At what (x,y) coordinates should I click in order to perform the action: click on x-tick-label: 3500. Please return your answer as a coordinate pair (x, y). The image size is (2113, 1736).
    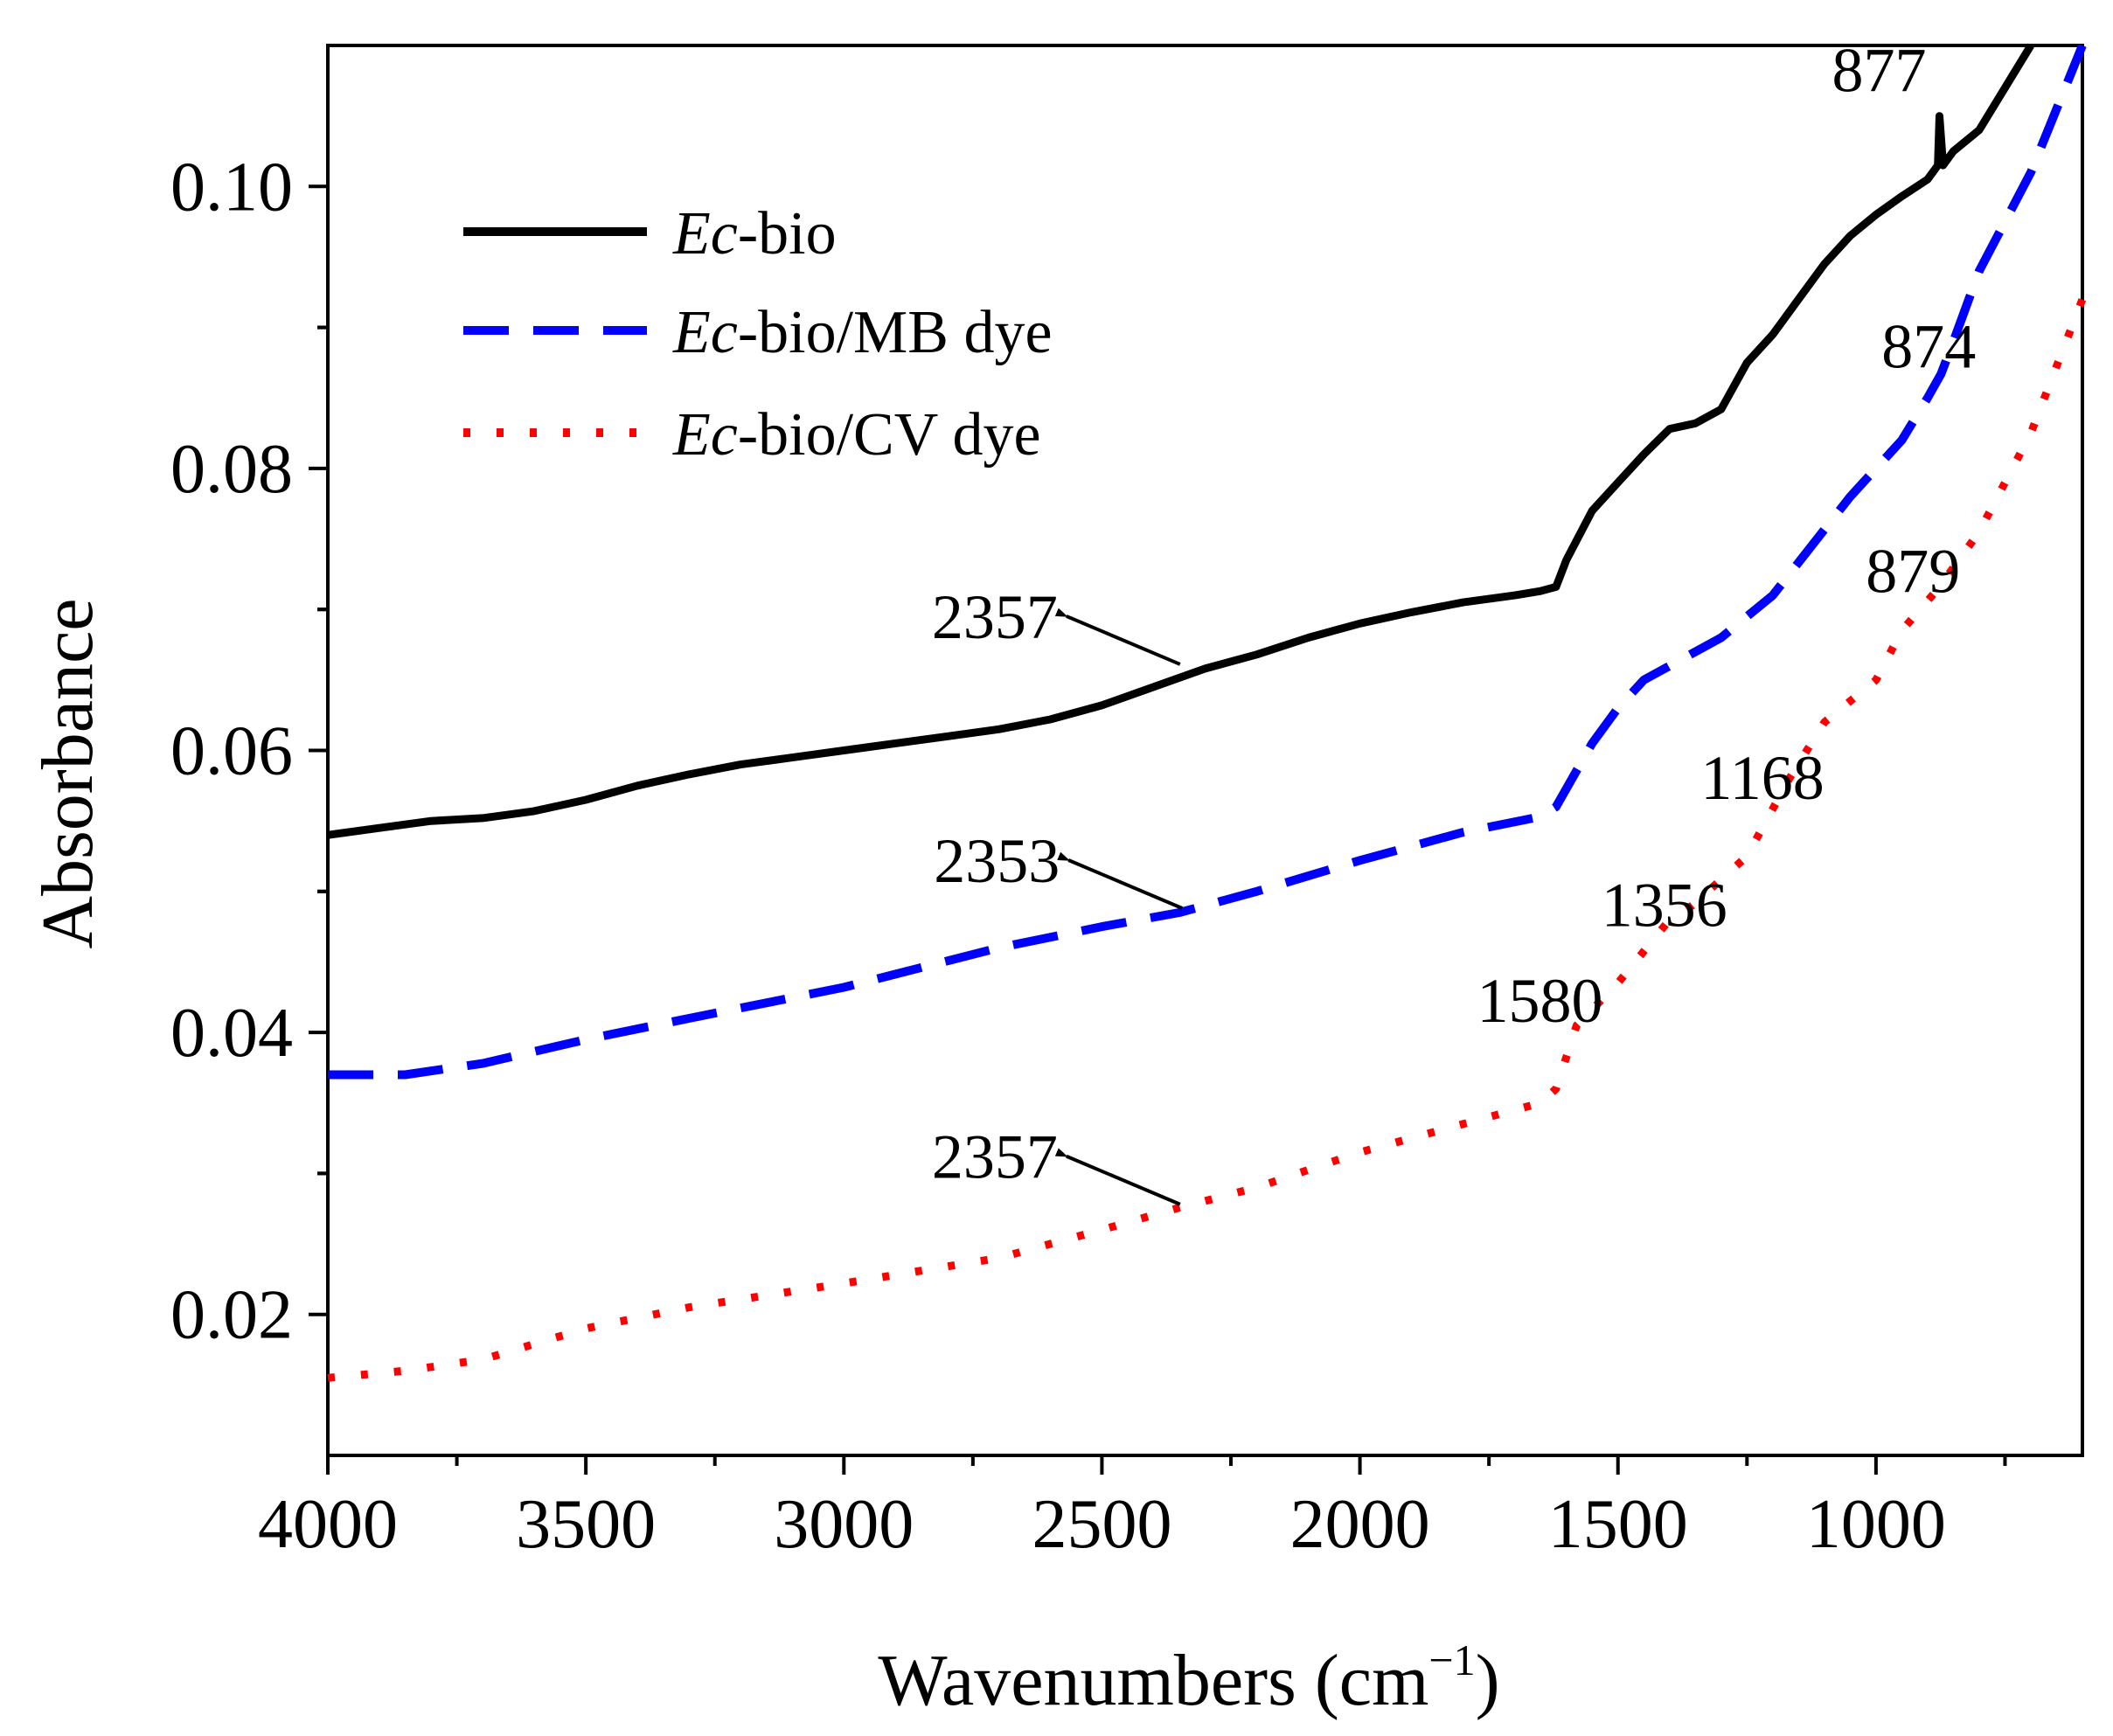
    Looking at the image, I should click on (586, 1524).